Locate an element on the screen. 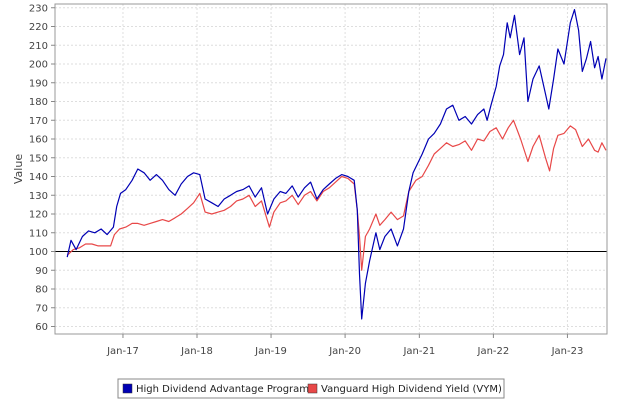 The width and height of the screenshot is (621, 400). y-tick-label: 90 is located at coordinates (41, 271).